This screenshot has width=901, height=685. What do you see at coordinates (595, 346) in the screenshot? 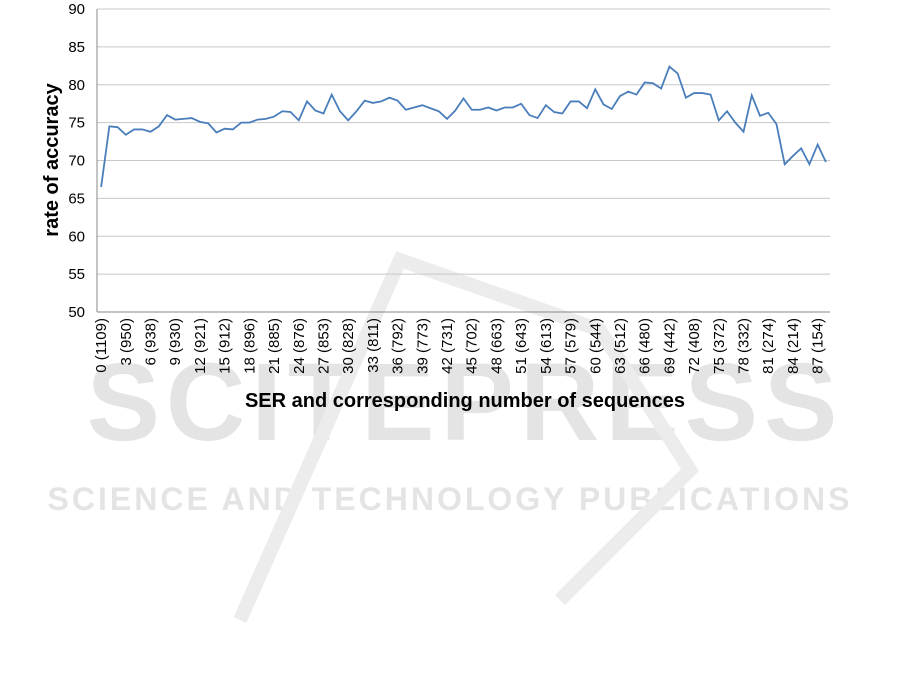
I see `x-tick-label: 60 (544)` at bounding box center [595, 346].